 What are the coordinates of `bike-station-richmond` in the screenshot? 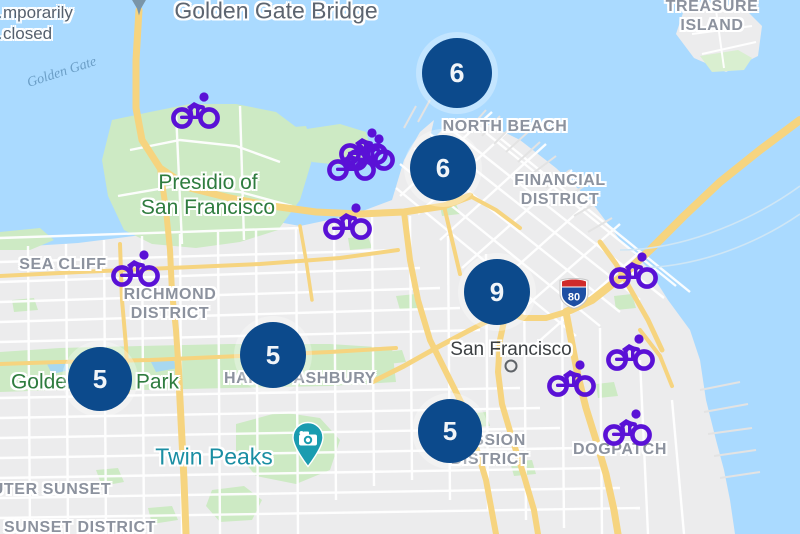 It's located at (136, 268).